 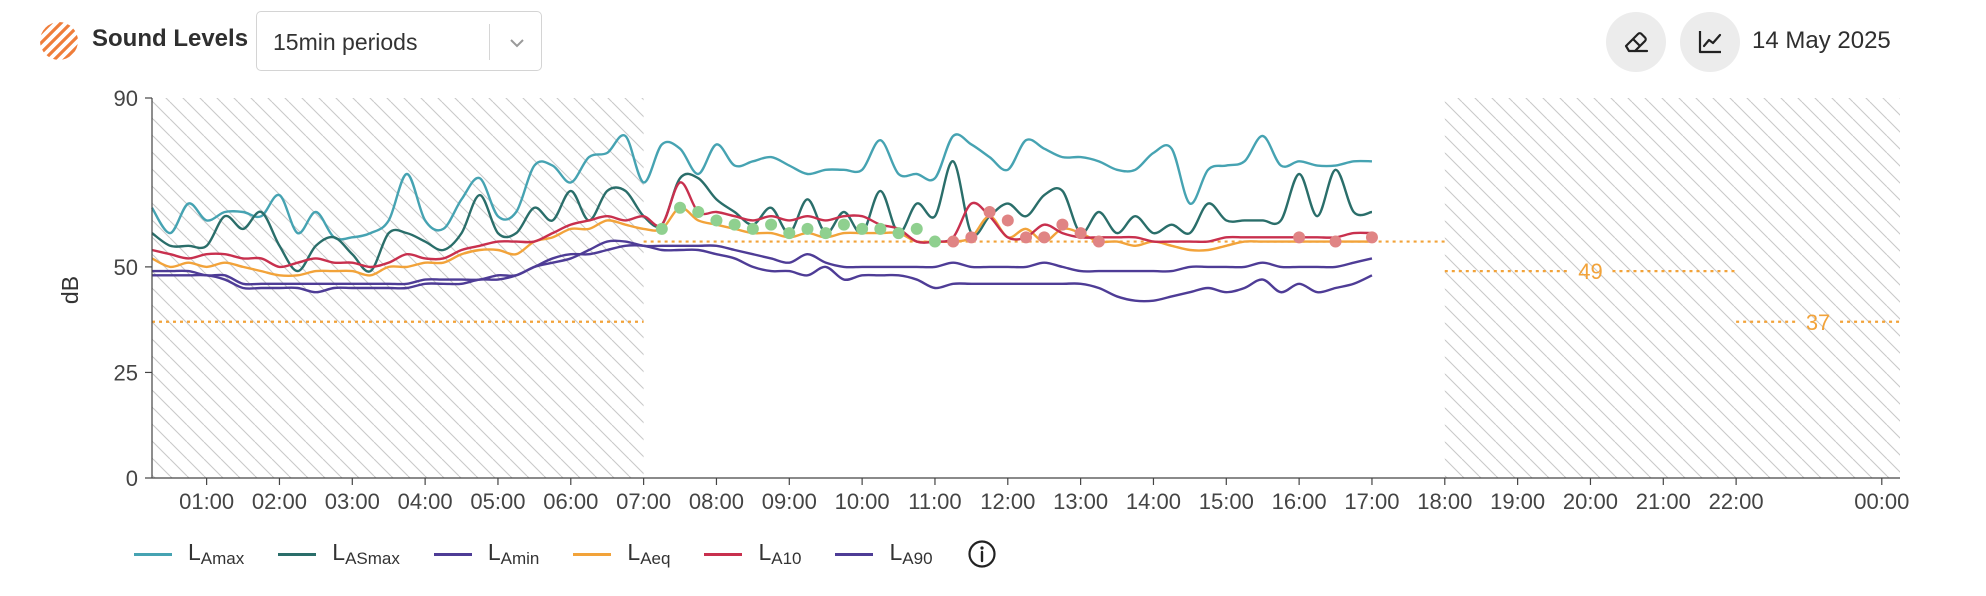 I want to click on x-tick-label: 11:00, so click(x=934, y=501).